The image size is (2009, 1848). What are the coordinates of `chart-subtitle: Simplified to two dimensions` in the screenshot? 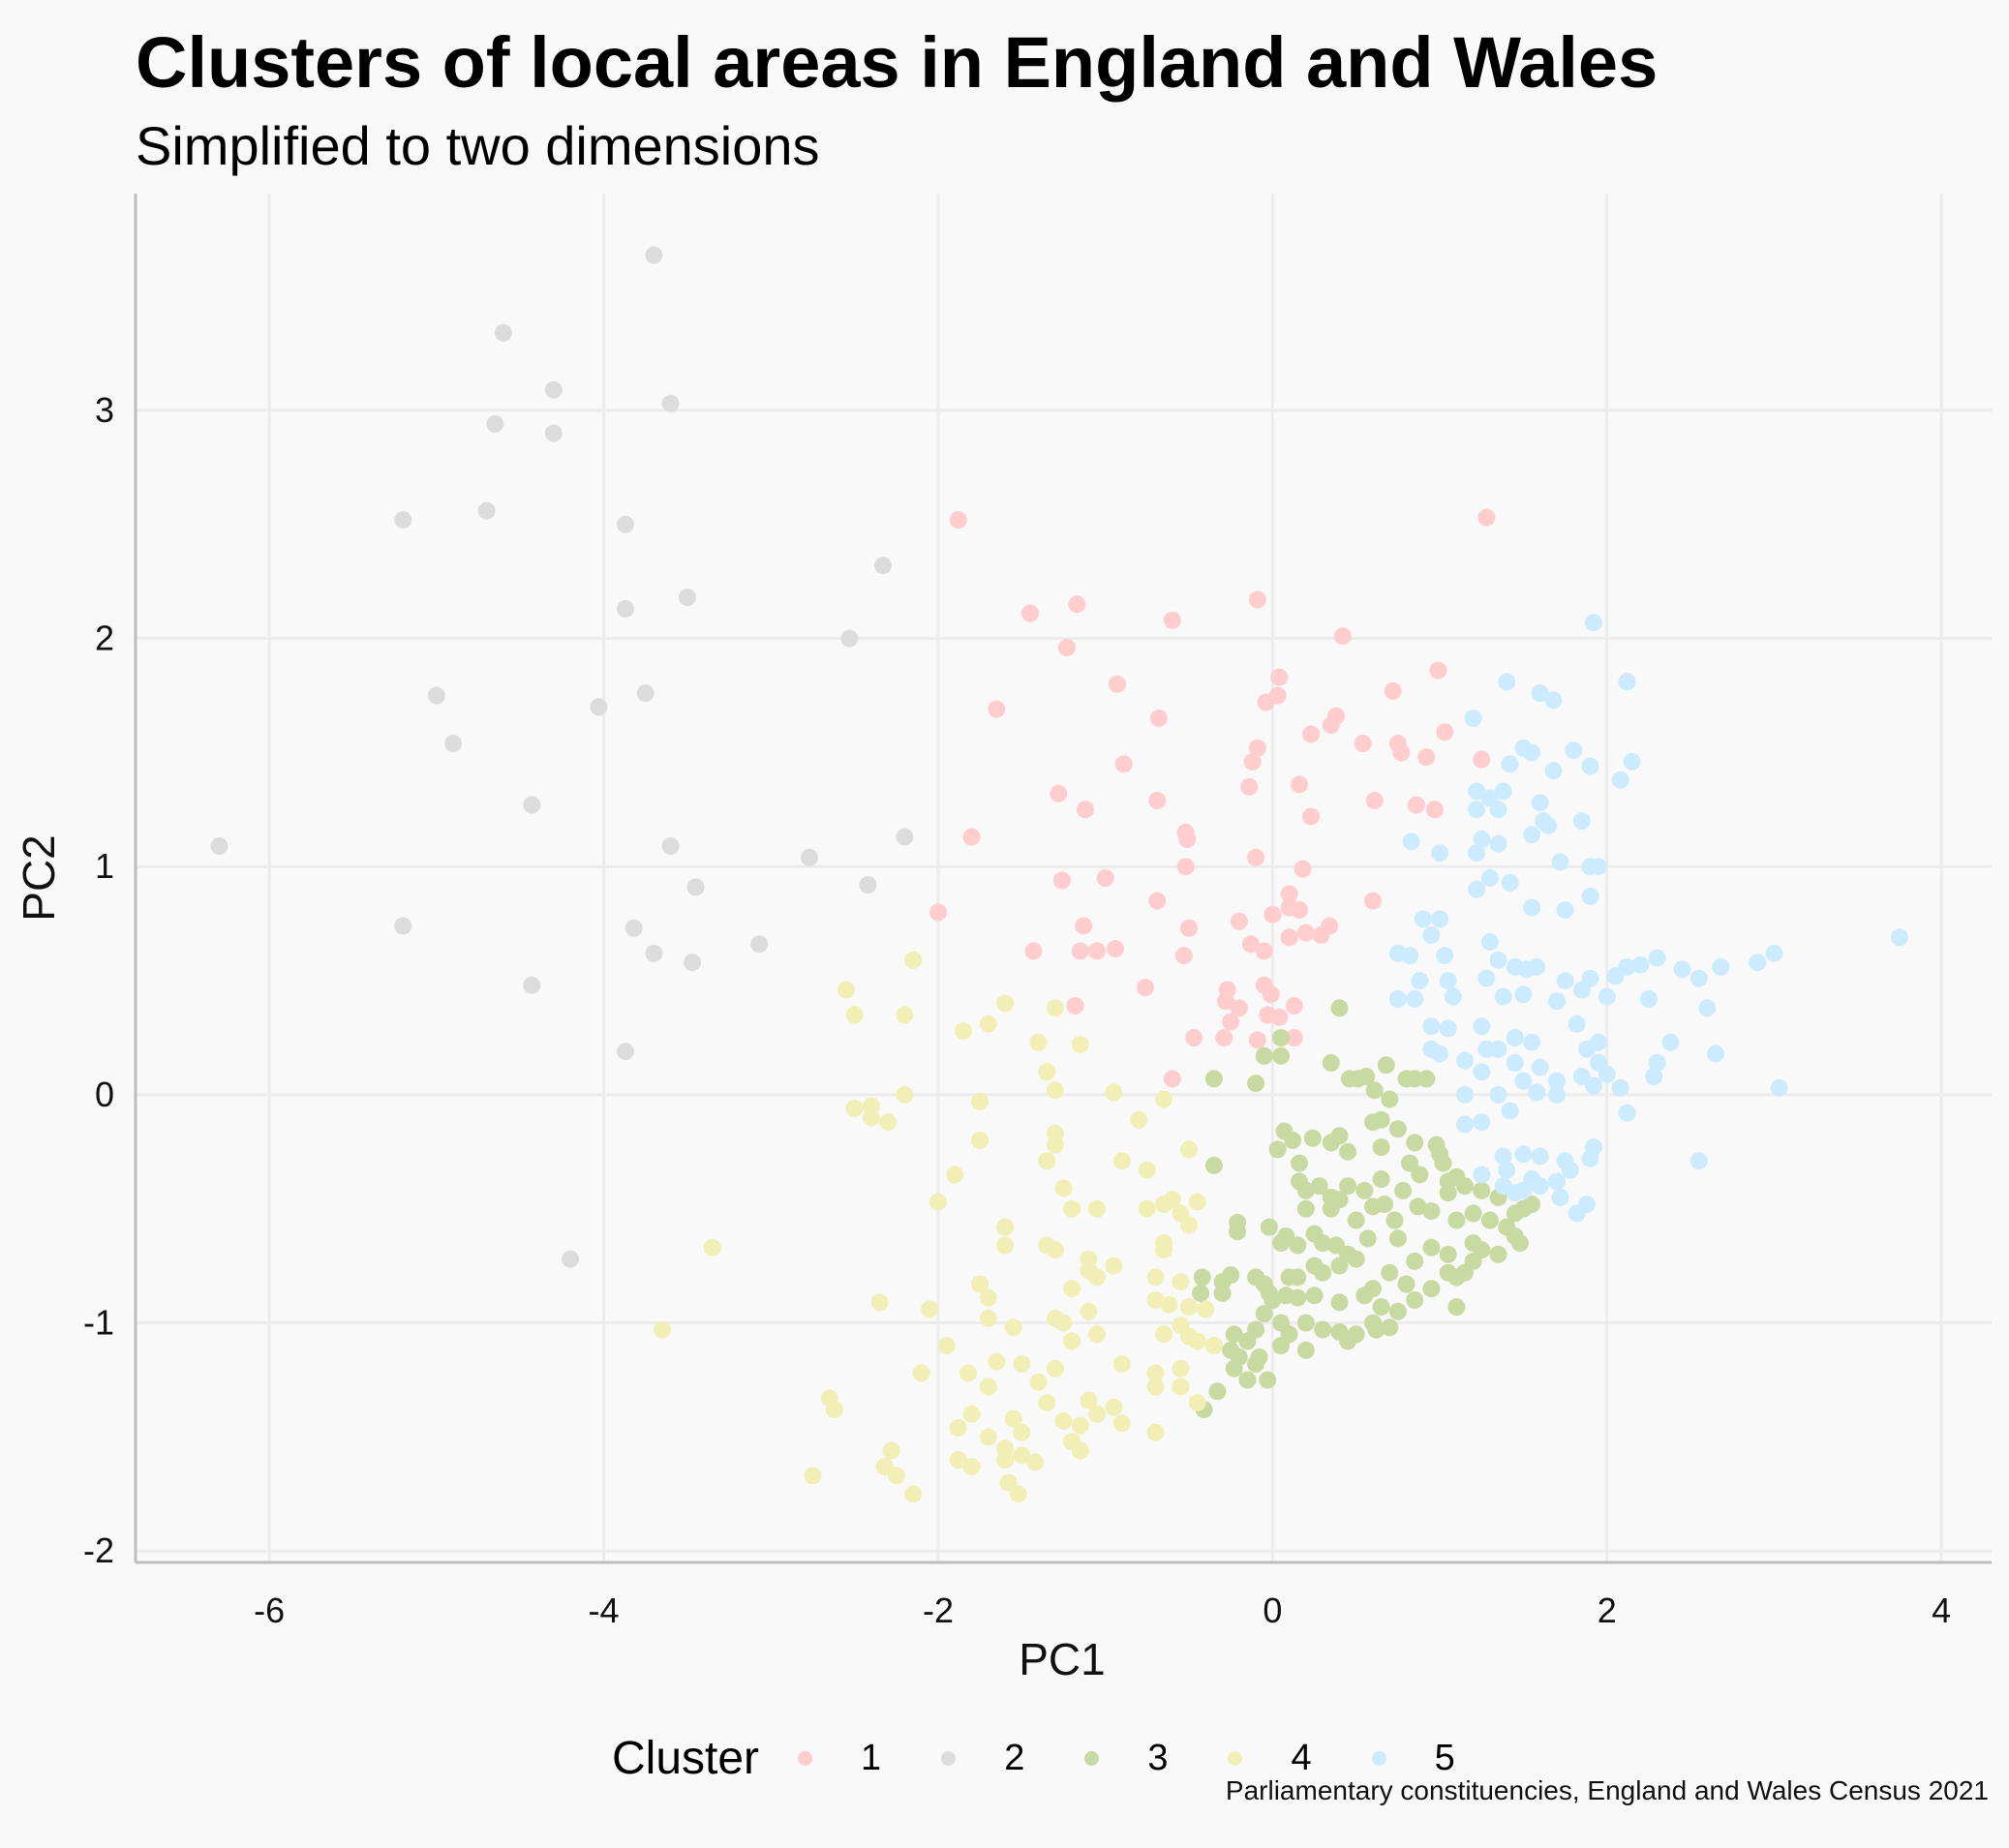 It's located at (478, 145).